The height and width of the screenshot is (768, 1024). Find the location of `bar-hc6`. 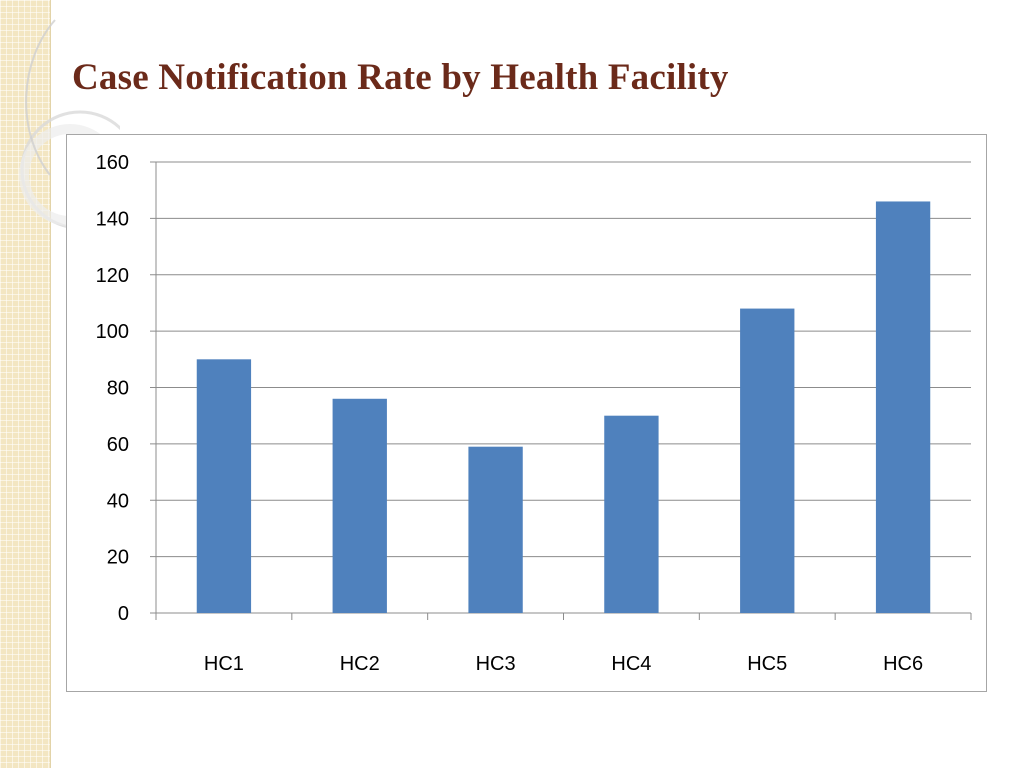

bar-hc6 is located at coordinates (903, 407).